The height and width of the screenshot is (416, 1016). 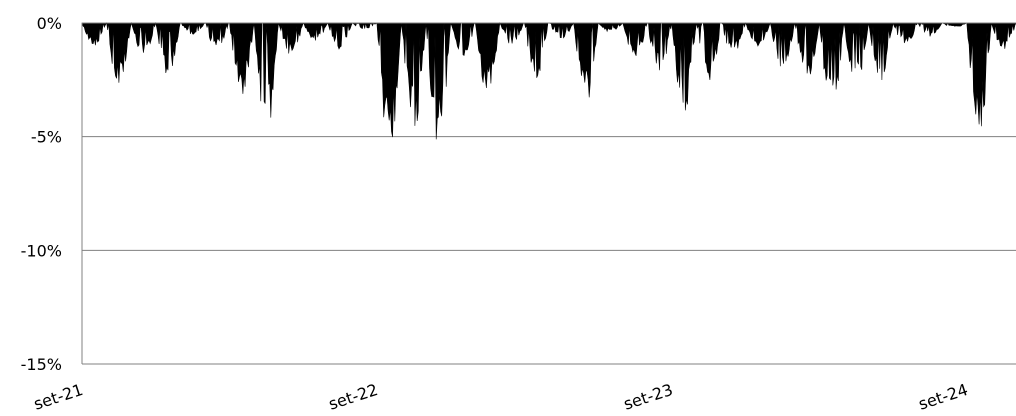 I want to click on y-tick-label: -15%, so click(x=41, y=364).